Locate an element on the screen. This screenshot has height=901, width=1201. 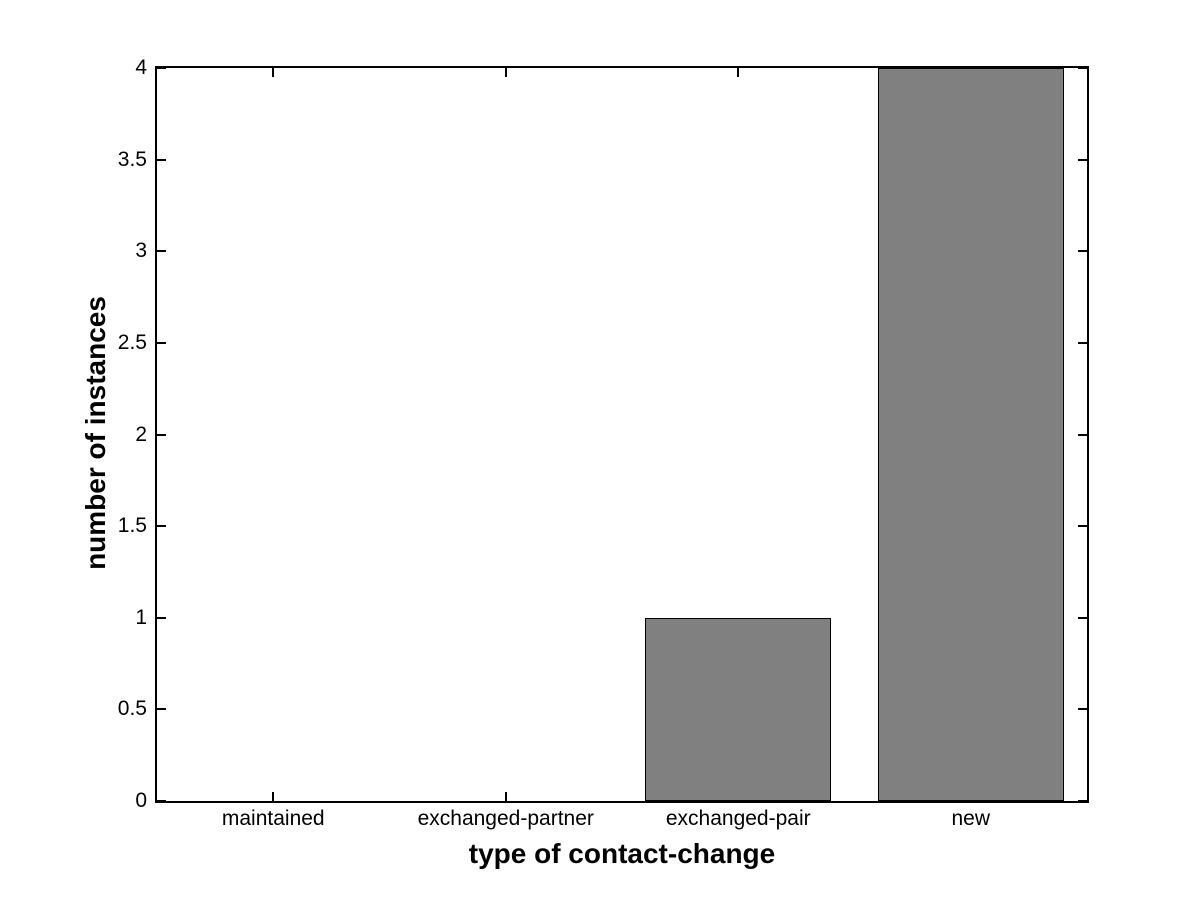
y-tick-label: 0.5 is located at coordinates (132, 709).